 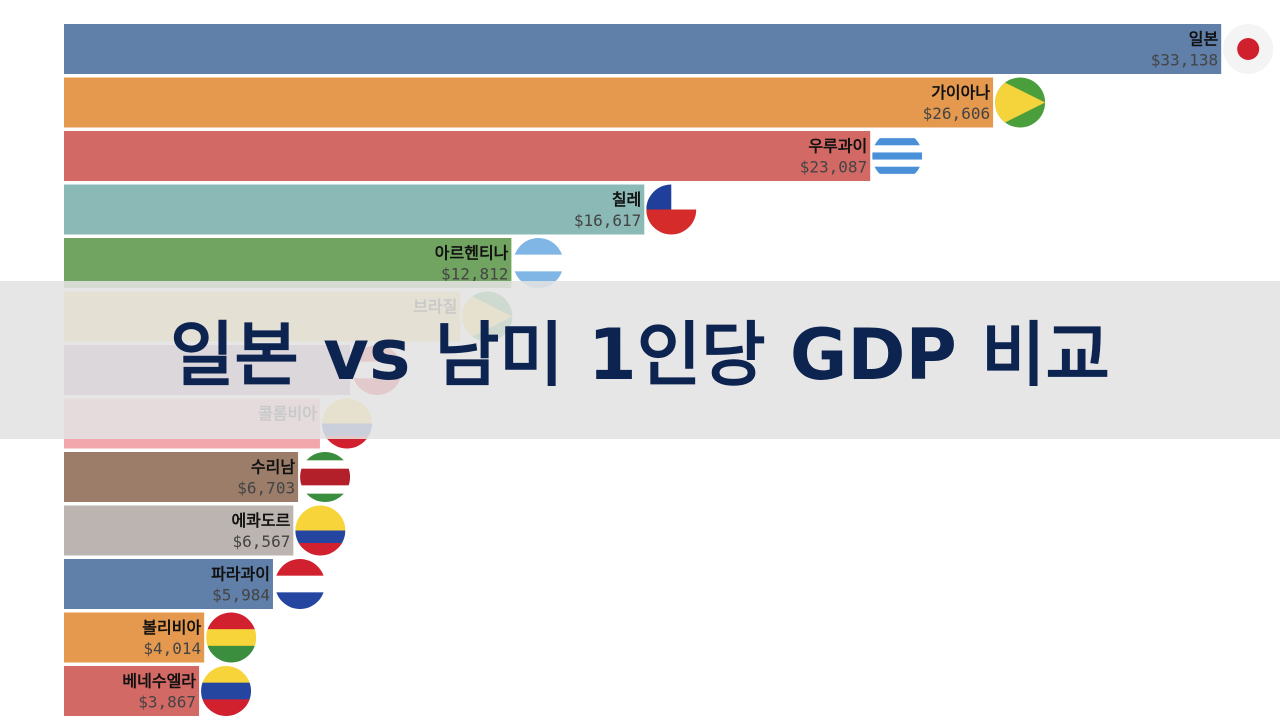 I want to click on bar-label: 에콰도르, so click(x=260, y=520).